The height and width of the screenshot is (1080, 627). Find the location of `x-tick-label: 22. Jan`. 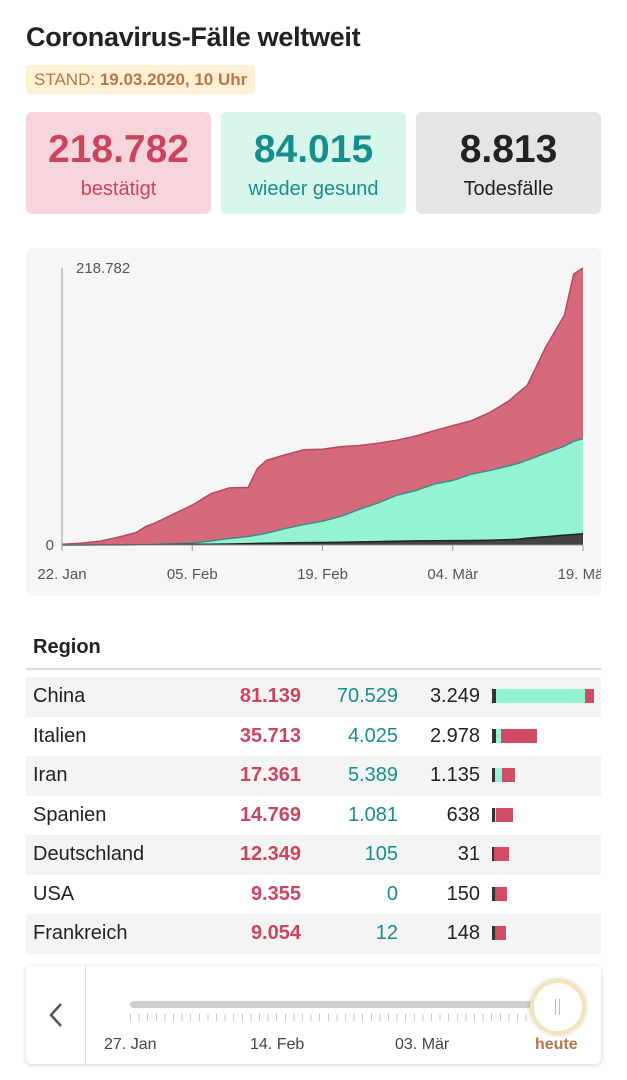

x-tick-label: 22. Jan is located at coordinates (61, 574).